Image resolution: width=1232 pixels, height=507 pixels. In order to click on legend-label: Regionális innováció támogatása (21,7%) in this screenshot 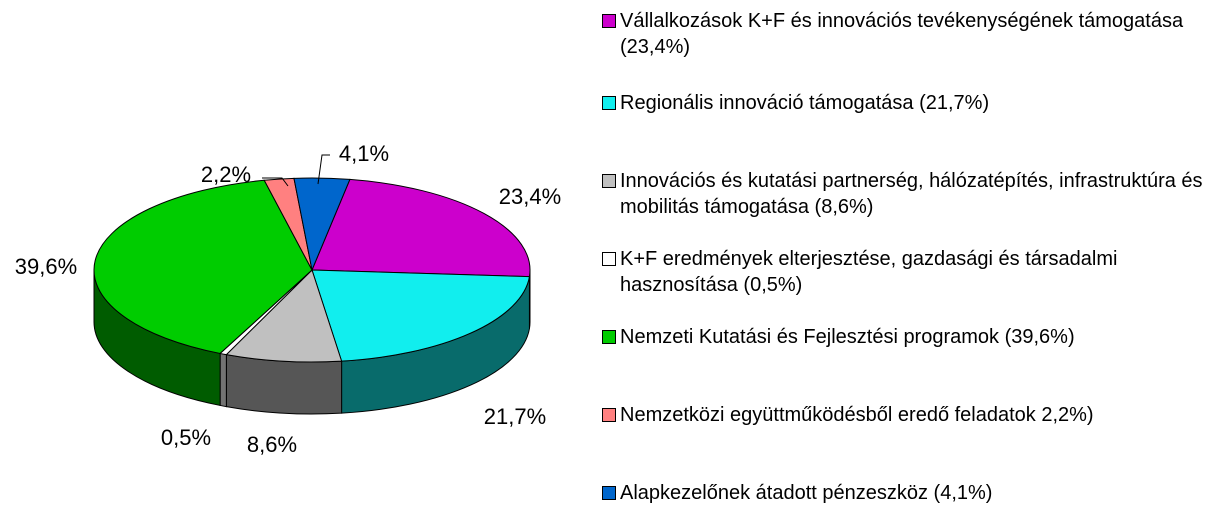, I will do `click(805, 103)`.